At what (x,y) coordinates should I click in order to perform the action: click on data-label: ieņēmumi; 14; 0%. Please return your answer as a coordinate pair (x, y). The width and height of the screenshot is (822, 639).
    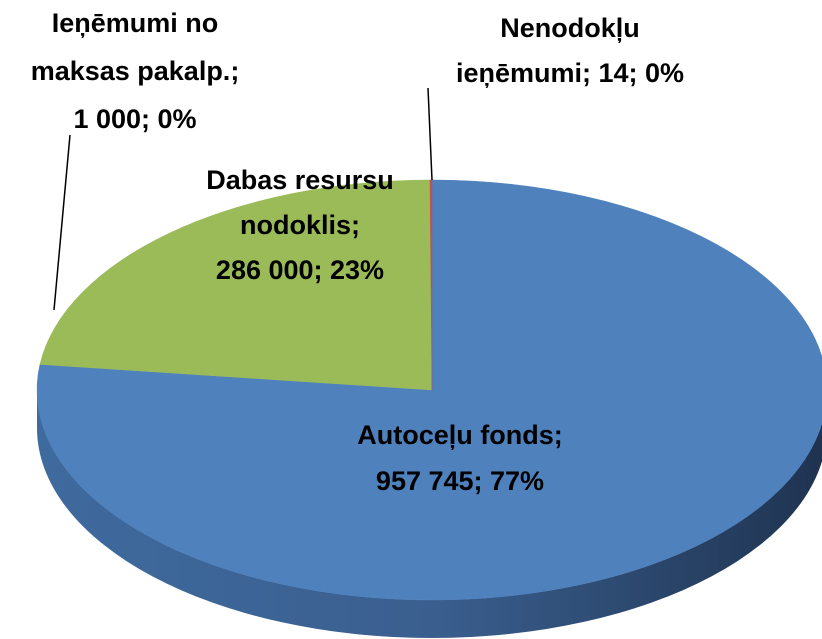
    Looking at the image, I should click on (570, 73).